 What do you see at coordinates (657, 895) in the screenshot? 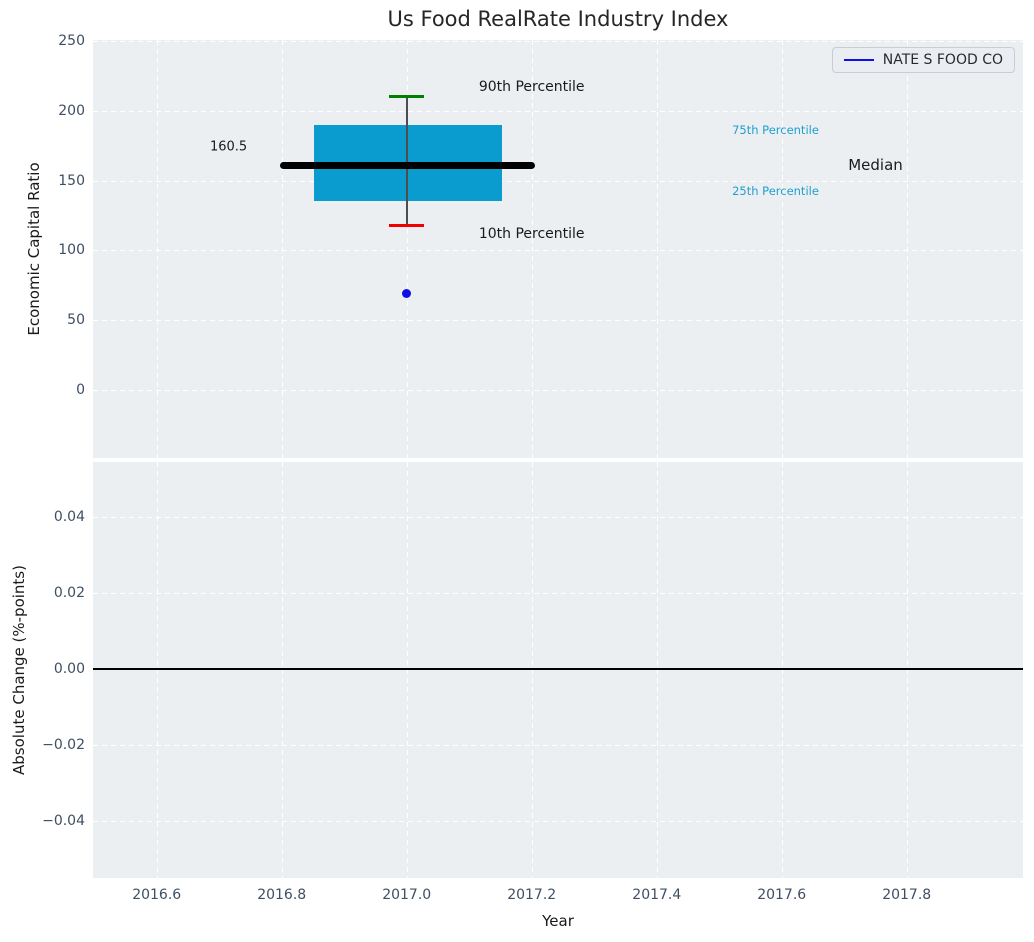
I see `x-tick-label: 2017.4` at bounding box center [657, 895].